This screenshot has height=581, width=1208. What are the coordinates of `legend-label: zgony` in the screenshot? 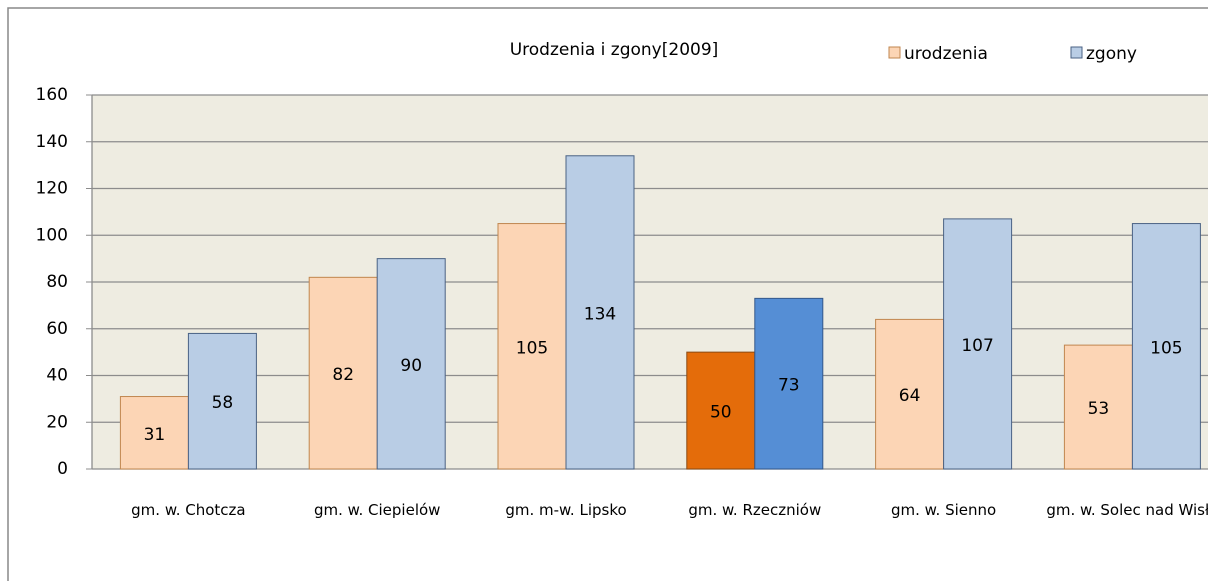 It's located at (1111, 54).